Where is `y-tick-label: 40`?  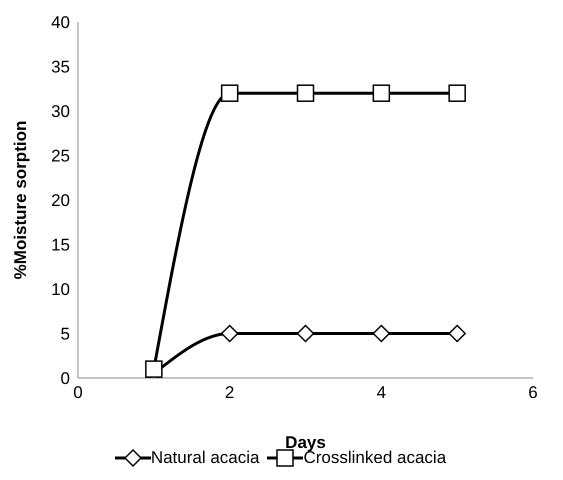 y-tick-label: 40 is located at coordinates (60, 22).